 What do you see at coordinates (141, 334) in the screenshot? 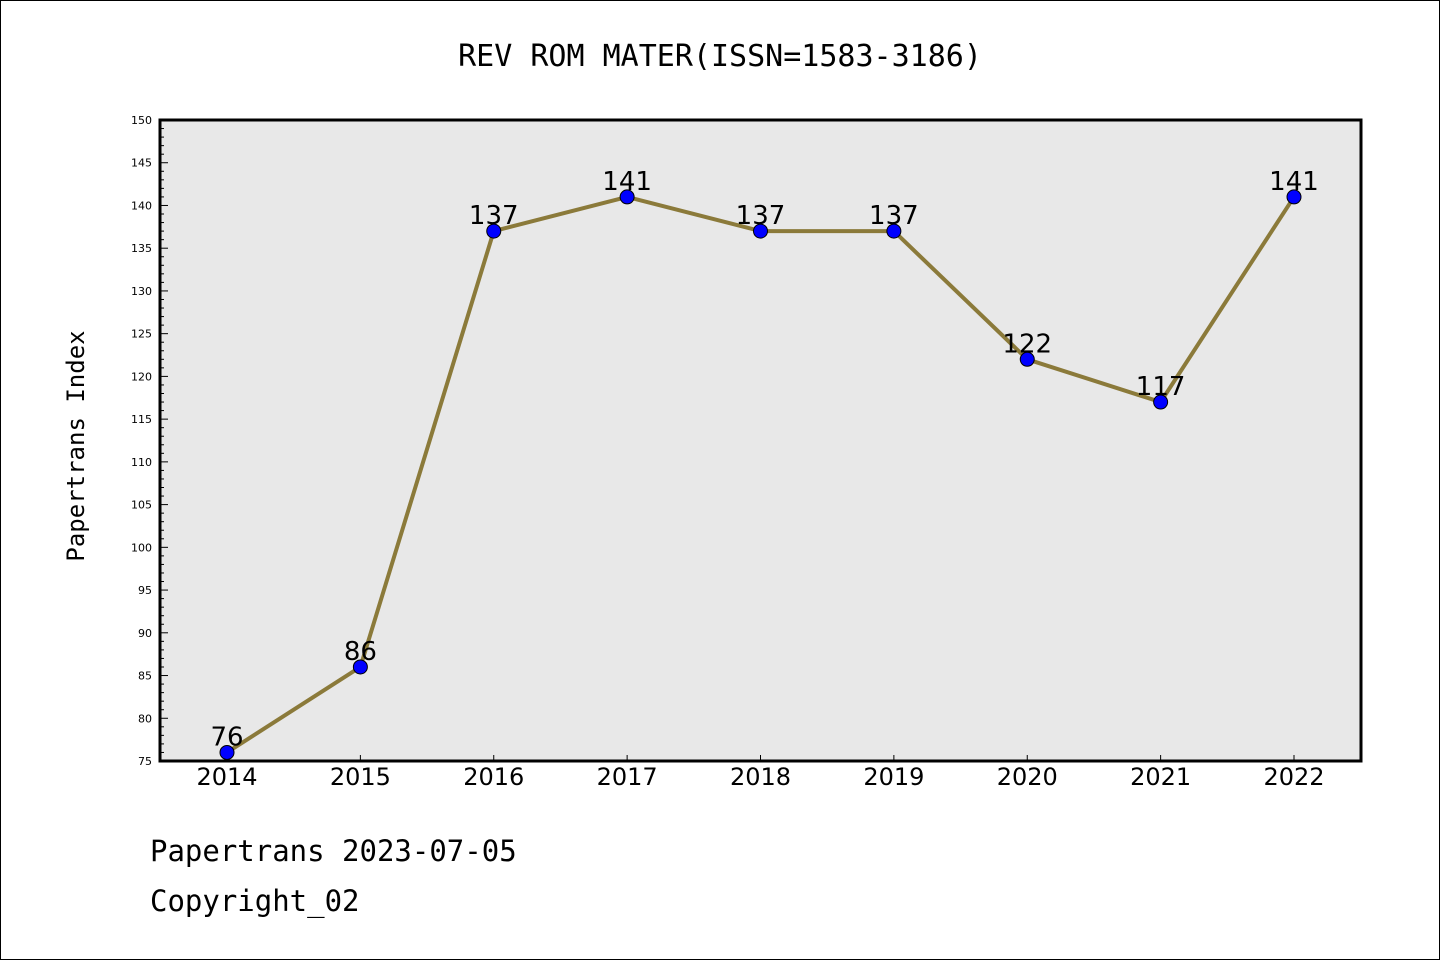
I see `y-tick-label: 125` at bounding box center [141, 334].